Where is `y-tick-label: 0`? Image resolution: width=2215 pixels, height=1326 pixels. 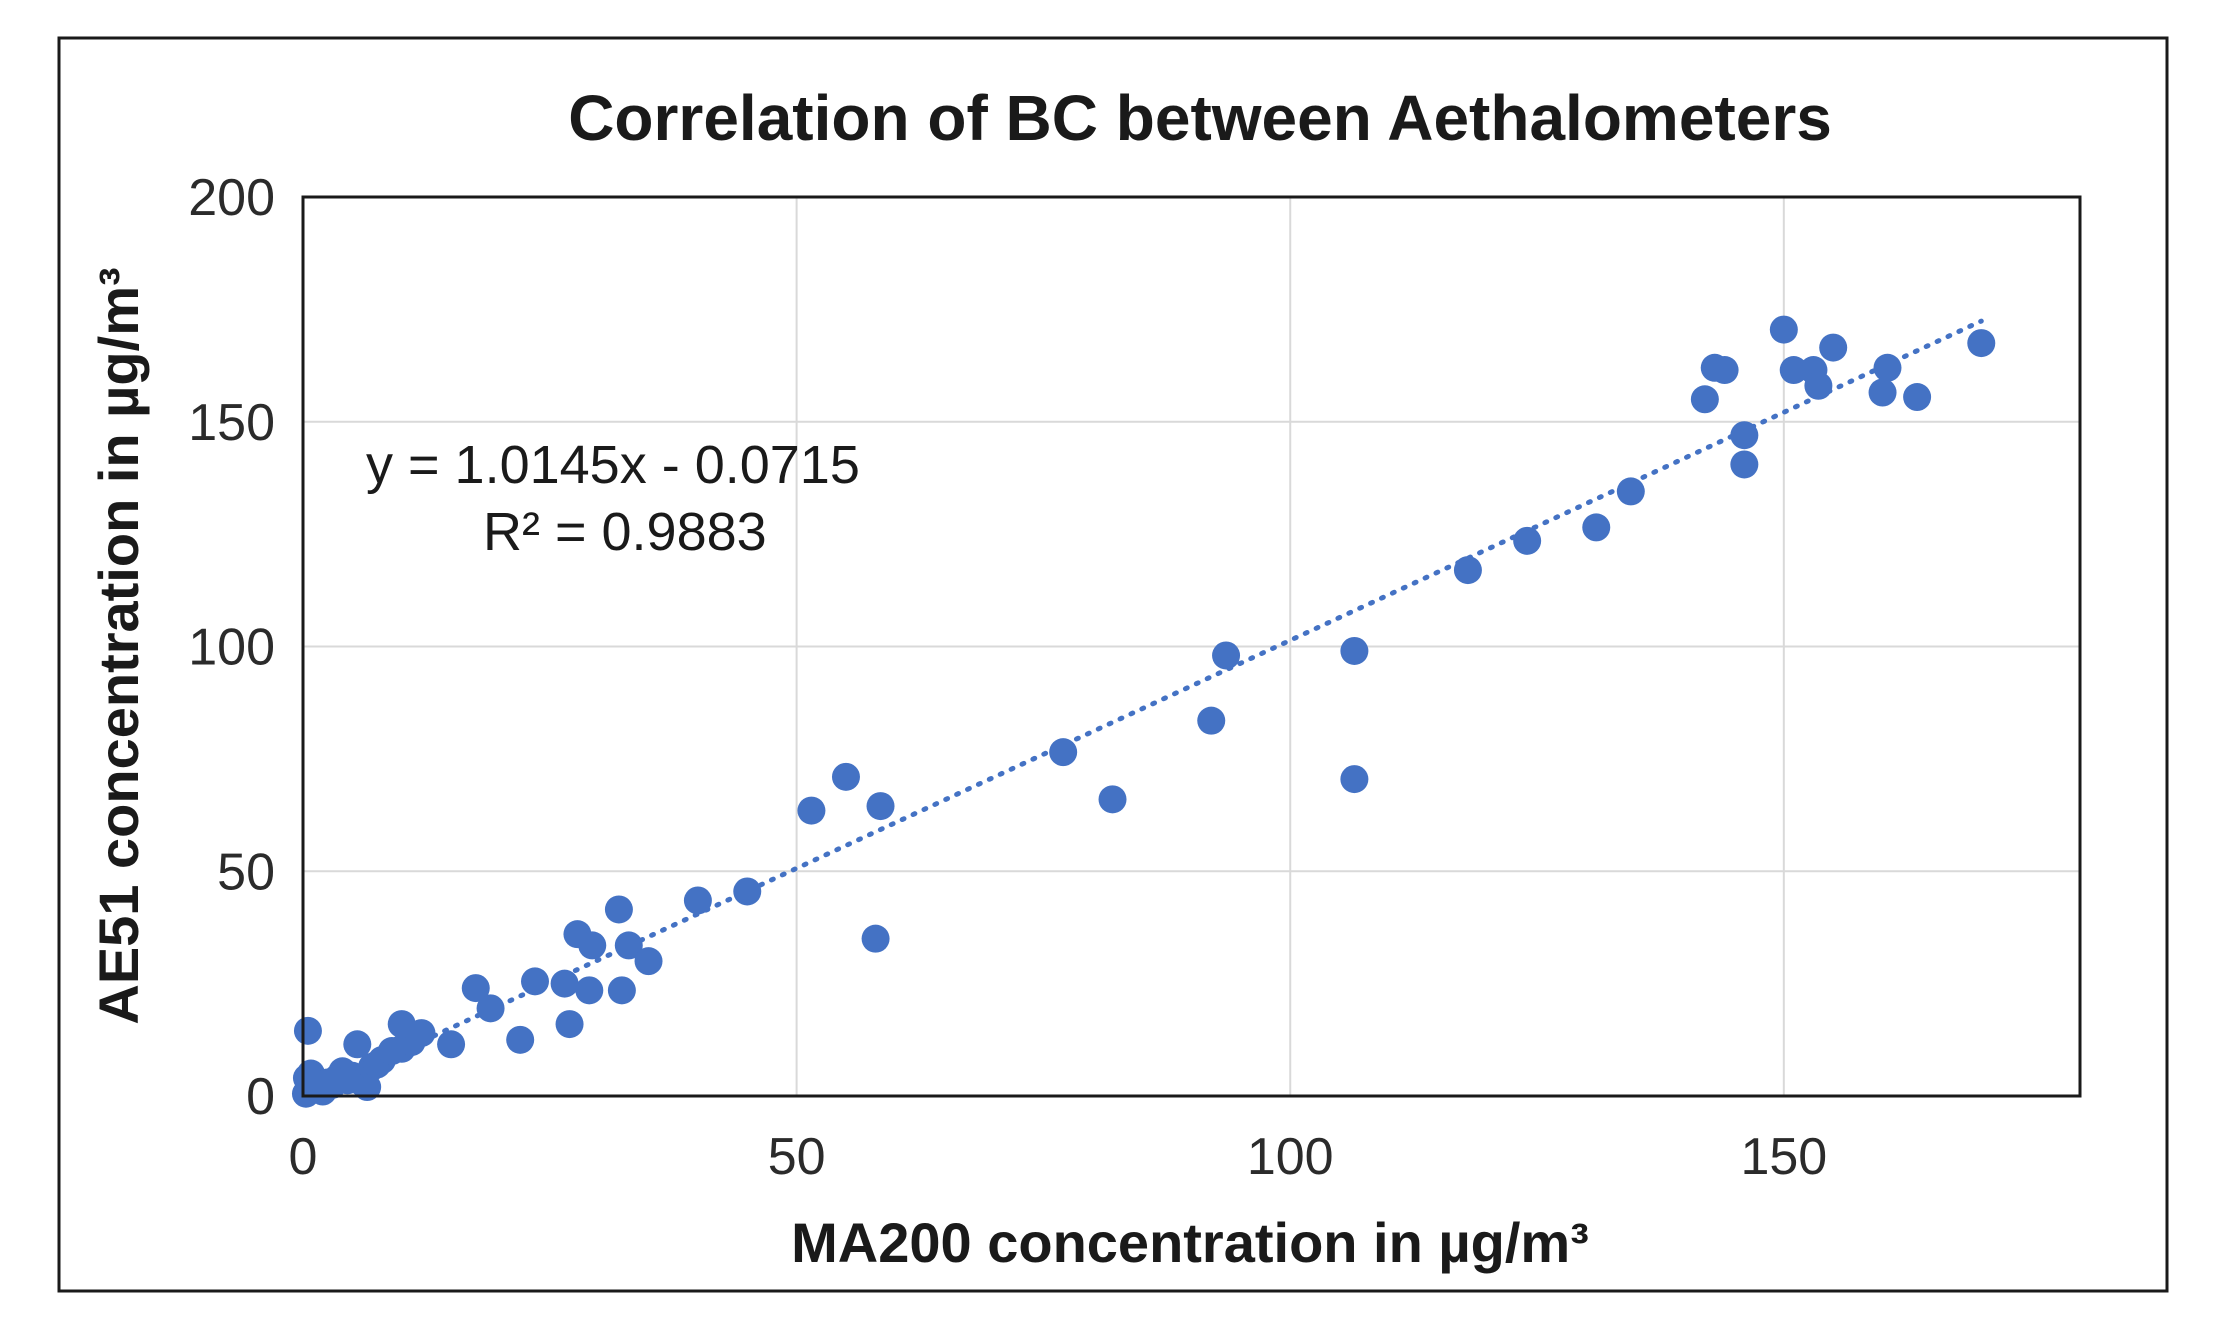 y-tick-label: 0 is located at coordinates (260, 1097).